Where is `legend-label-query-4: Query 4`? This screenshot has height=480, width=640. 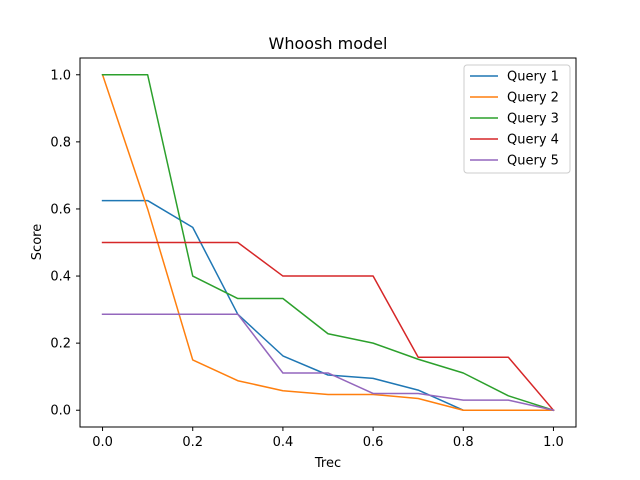
legend-label-query-4: Query 4 is located at coordinates (533, 140).